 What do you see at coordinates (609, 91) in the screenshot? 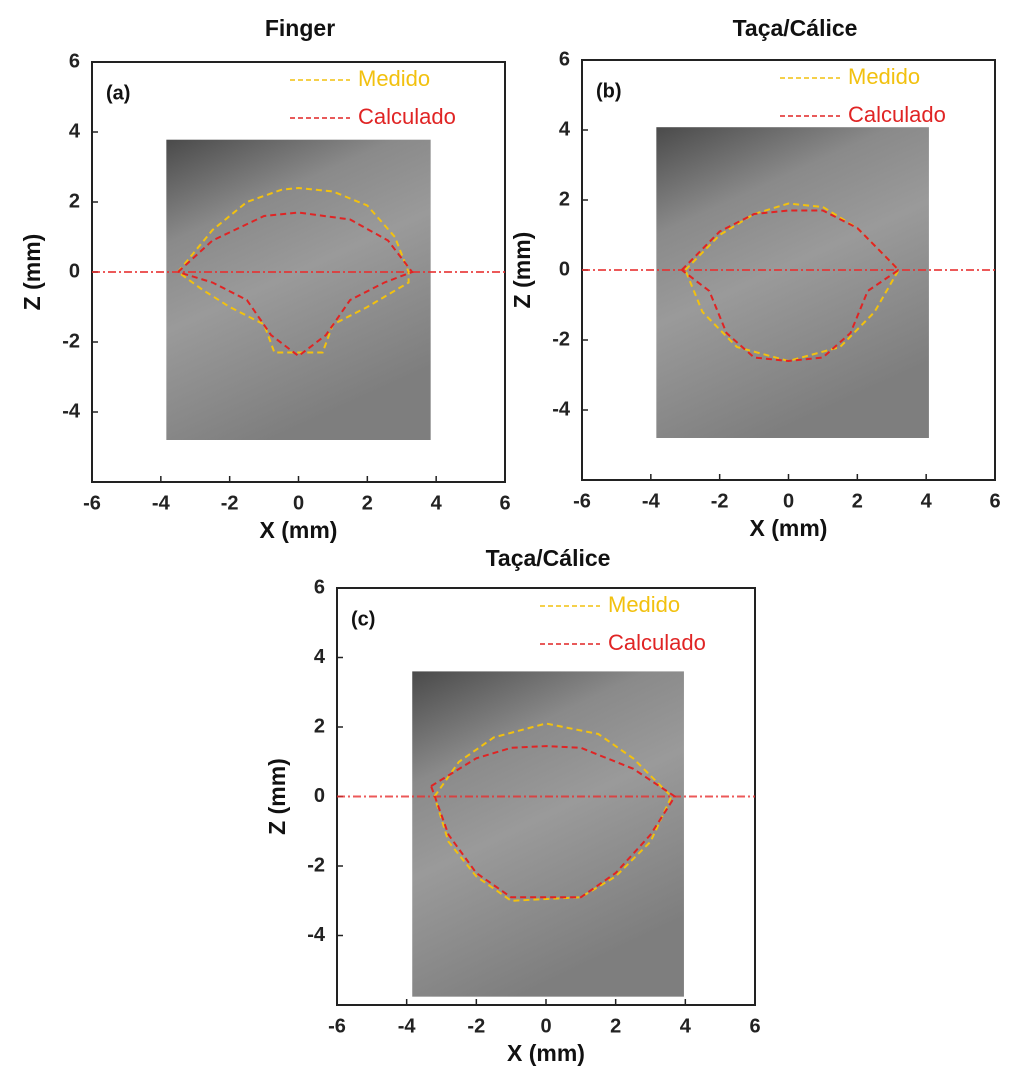
I see `panel-label: (b)` at bounding box center [609, 91].